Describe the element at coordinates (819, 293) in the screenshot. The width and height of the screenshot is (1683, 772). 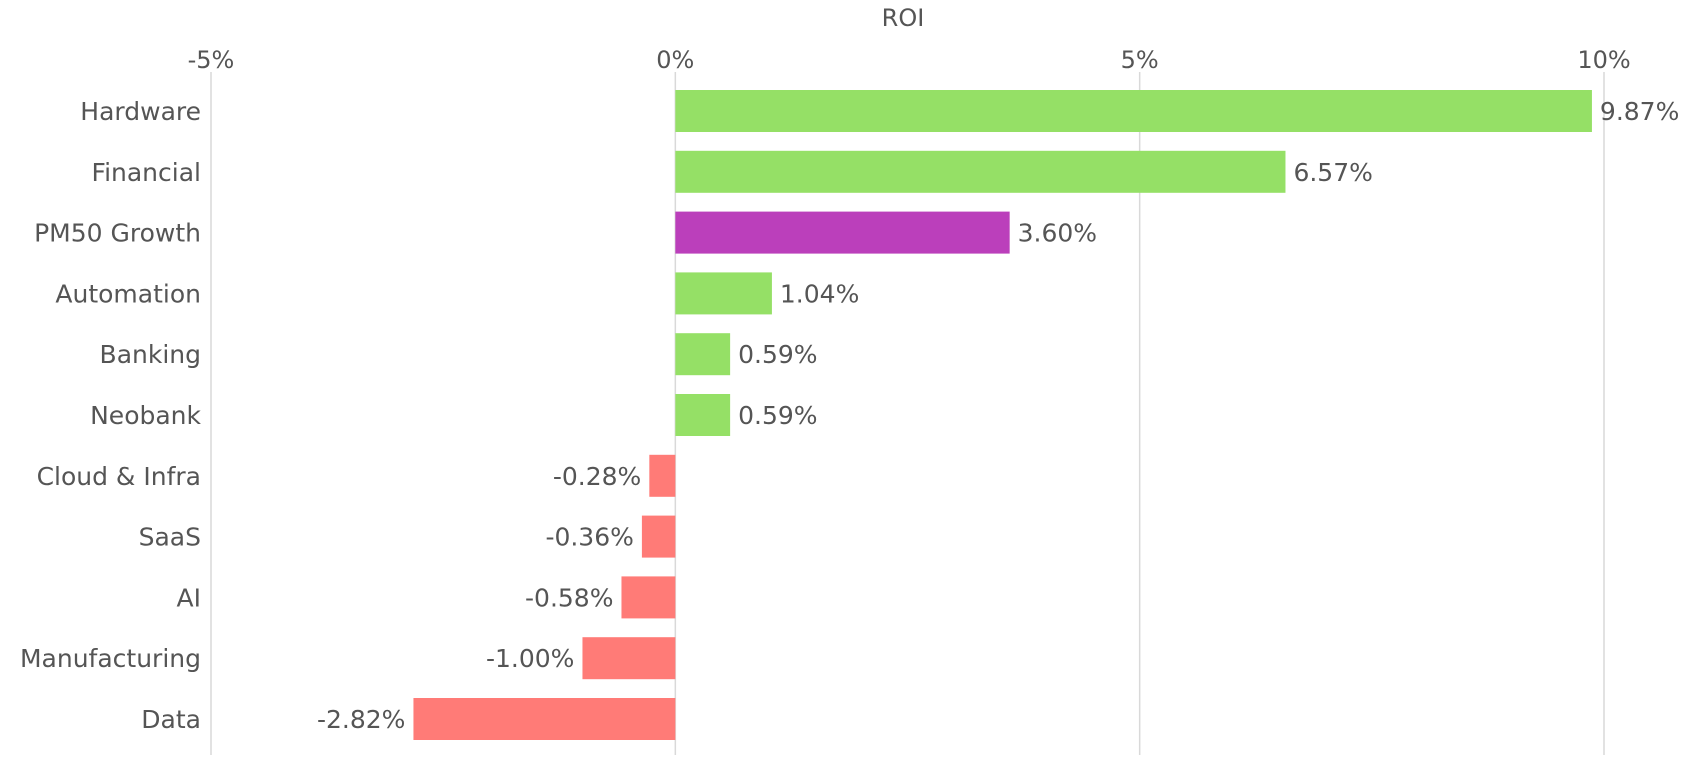
I see `data-label: 1.04%` at that location.